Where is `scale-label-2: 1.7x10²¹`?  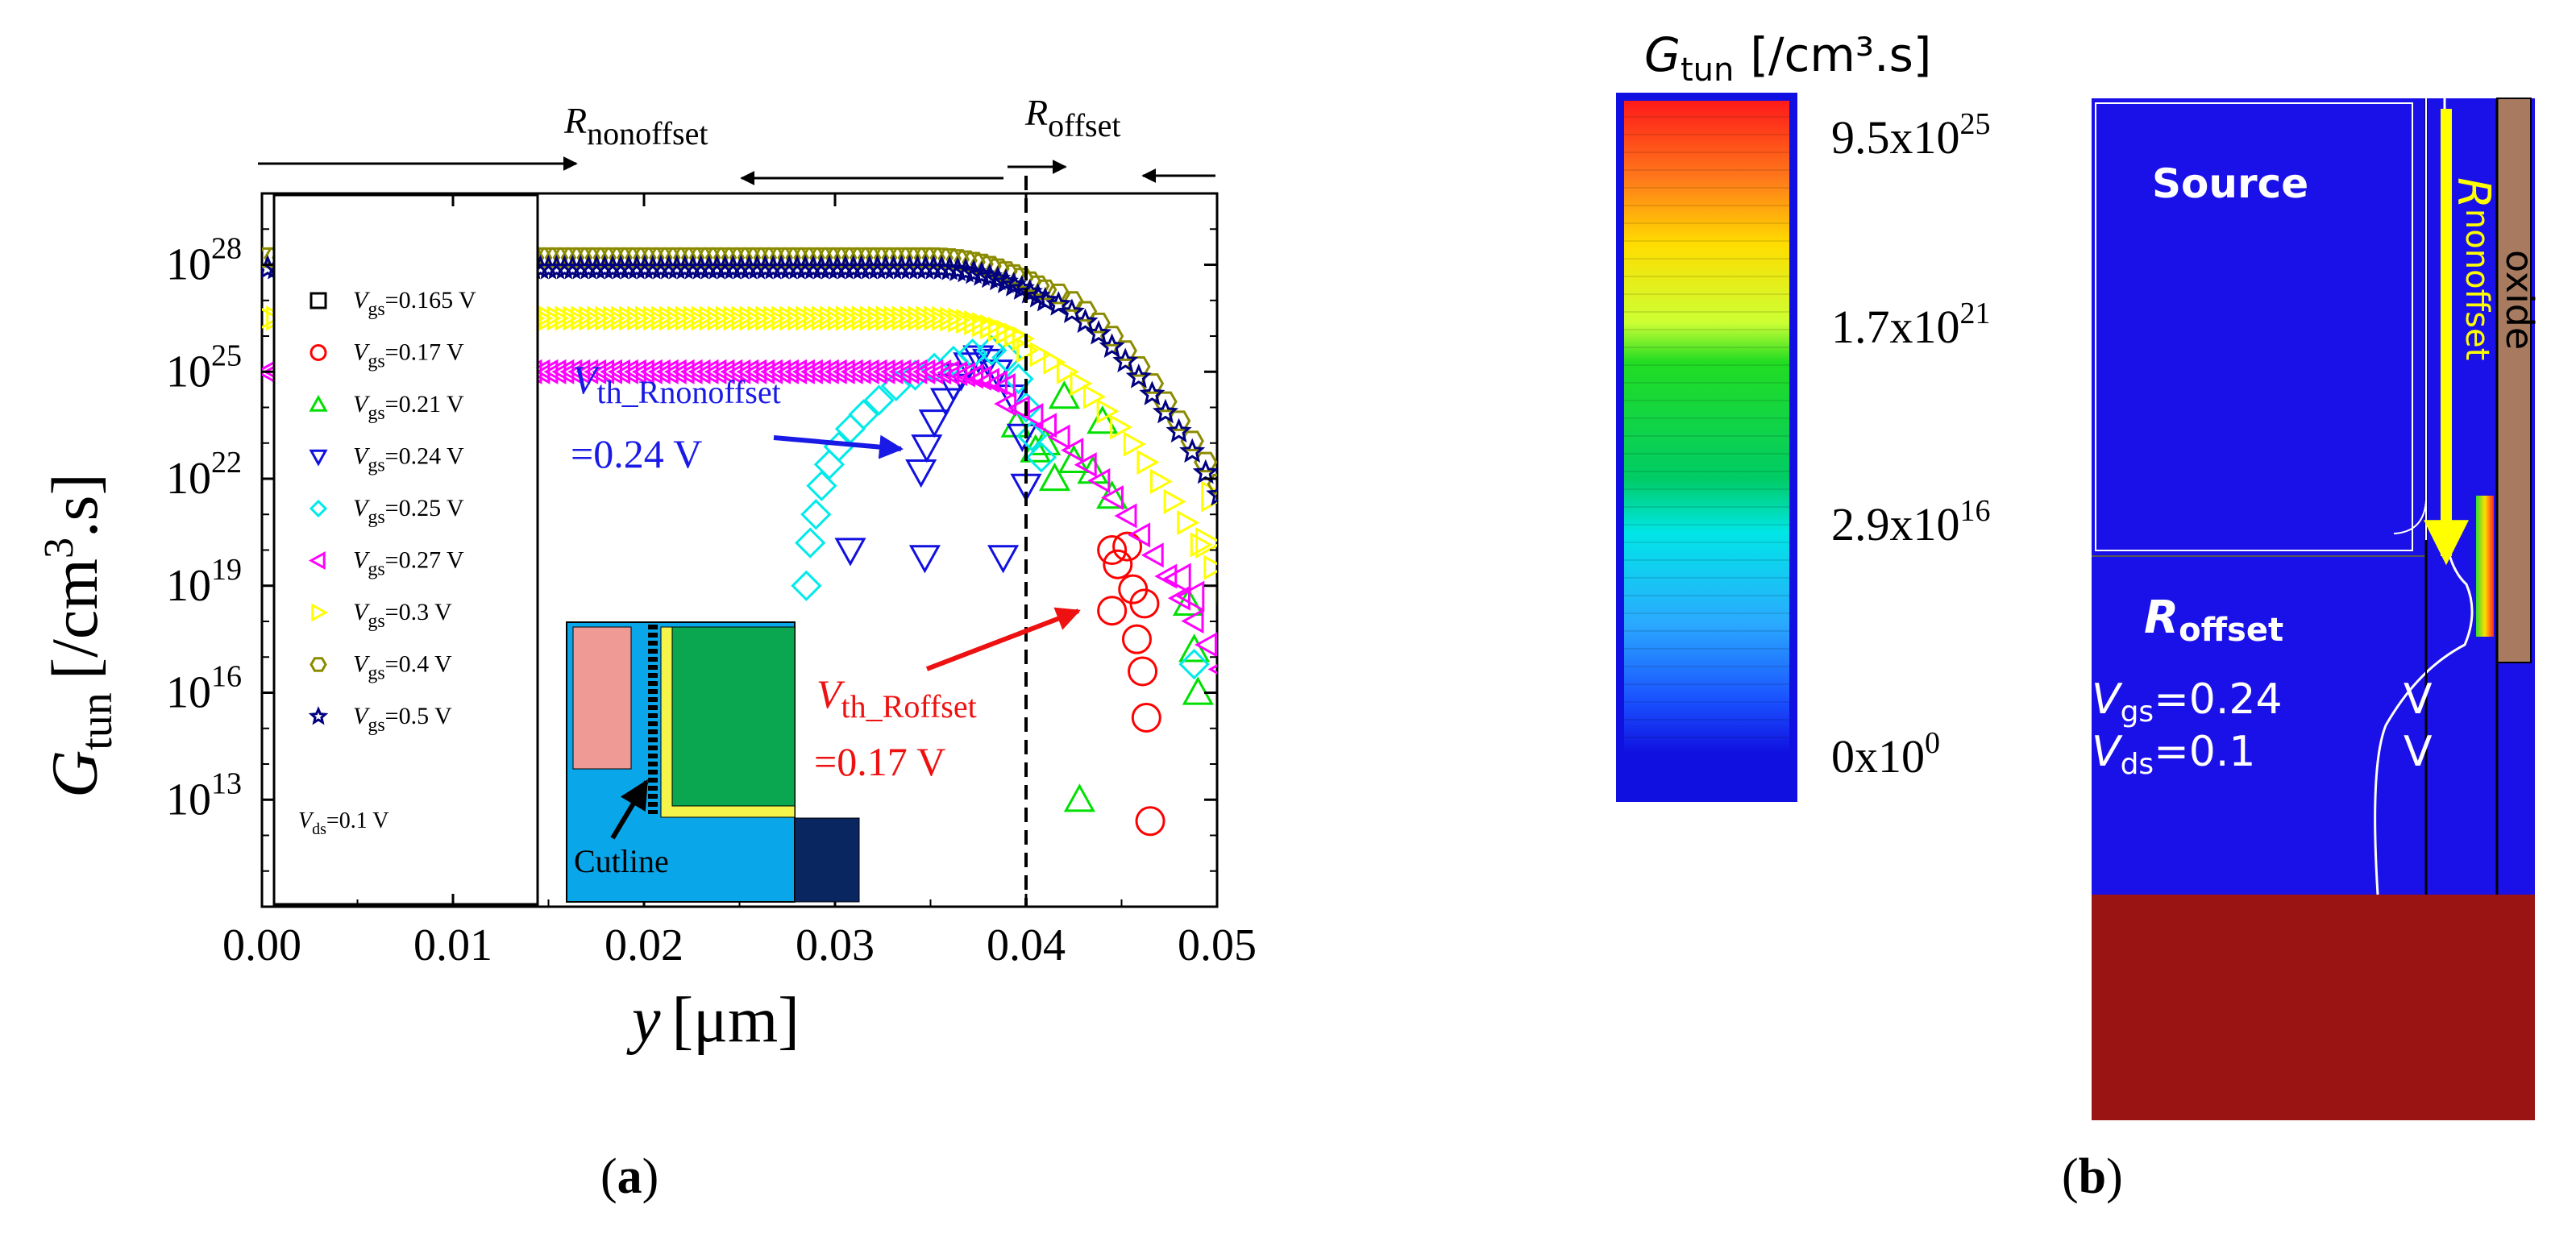 scale-label-2: 1.7x10²¹ is located at coordinates (1911, 325).